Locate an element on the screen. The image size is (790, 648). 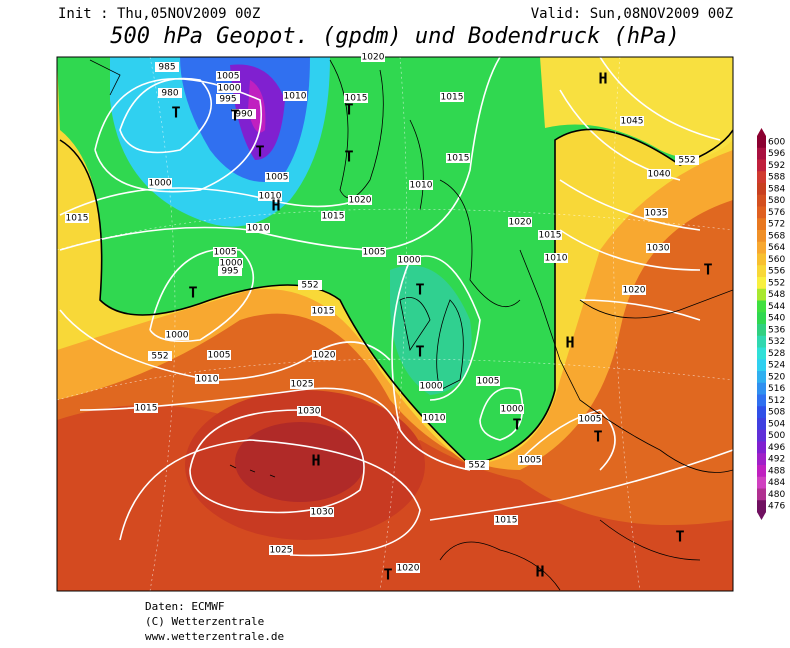
scale-label: 564 is located at coordinates (776, 248).